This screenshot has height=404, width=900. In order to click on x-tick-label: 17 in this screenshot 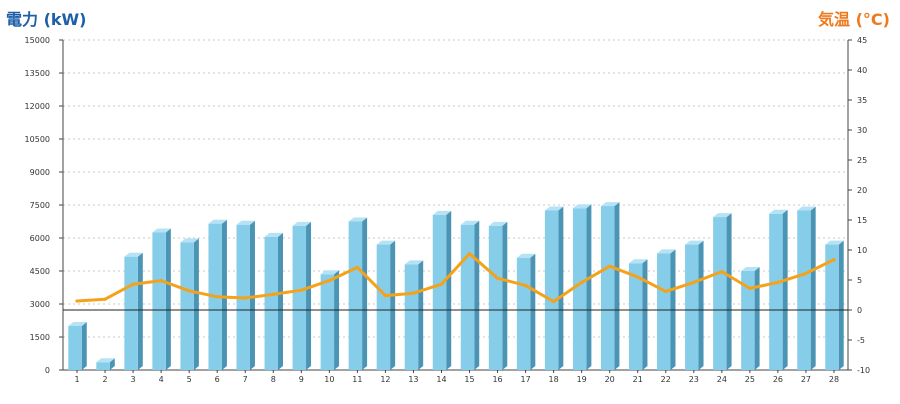, I will do `click(525, 379)`.